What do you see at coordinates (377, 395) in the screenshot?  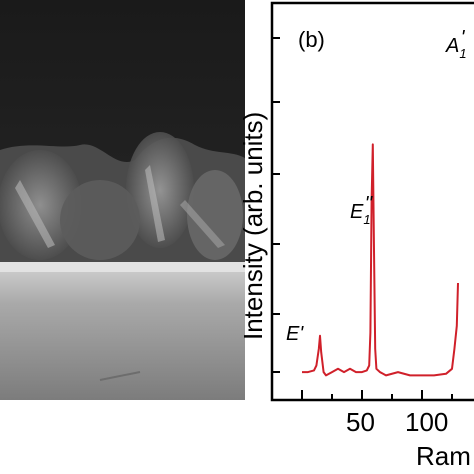 I see `x-axis-ticks` at bounding box center [377, 395].